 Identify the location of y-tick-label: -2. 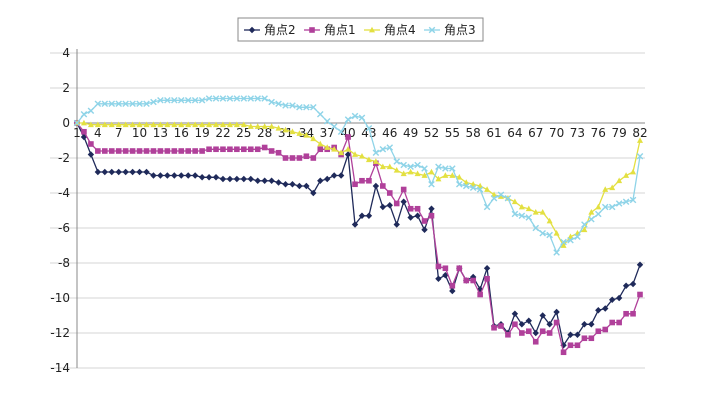
(64, 158).